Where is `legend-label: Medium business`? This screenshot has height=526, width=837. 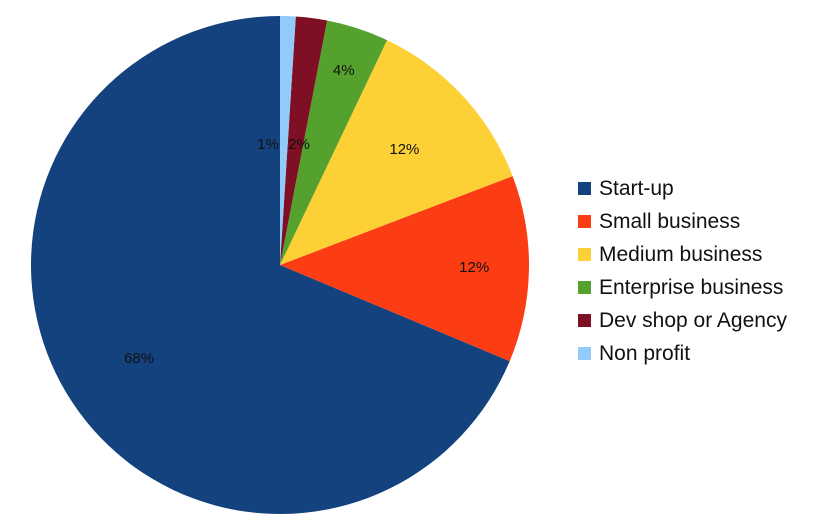 legend-label: Medium business is located at coordinates (681, 254).